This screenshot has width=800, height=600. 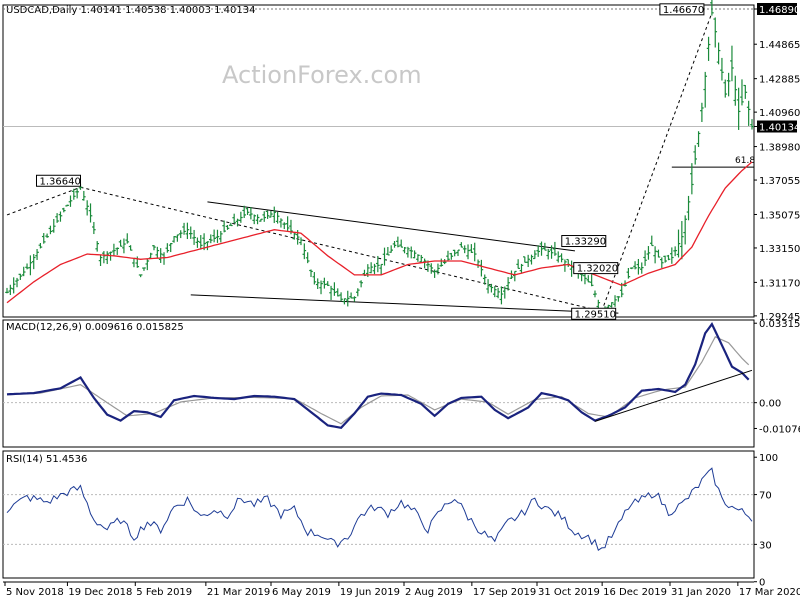 I want to click on x-tick-label: 31 Oct 2019, so click(x=569, y=592).